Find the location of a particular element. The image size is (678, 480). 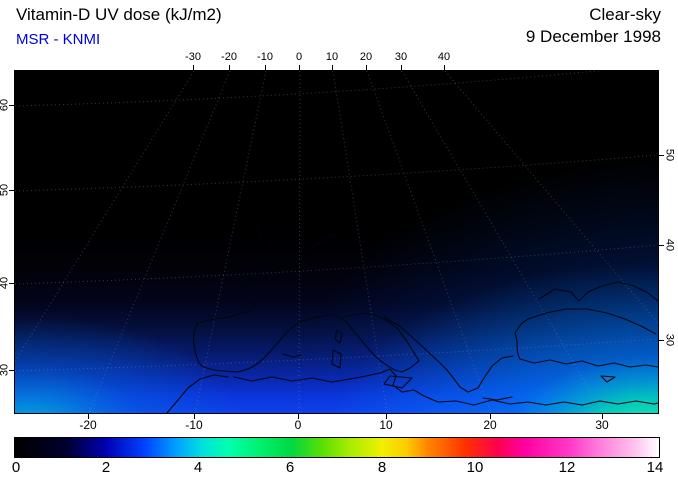

coast-italy-west is located at coordinates (354, 343).